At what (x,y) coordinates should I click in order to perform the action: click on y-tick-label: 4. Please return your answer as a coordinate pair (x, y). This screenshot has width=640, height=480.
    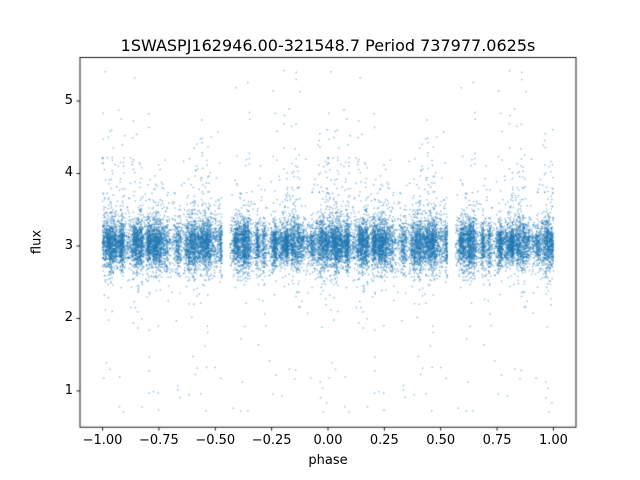
    Looking at the image, I should click on (68, 173).